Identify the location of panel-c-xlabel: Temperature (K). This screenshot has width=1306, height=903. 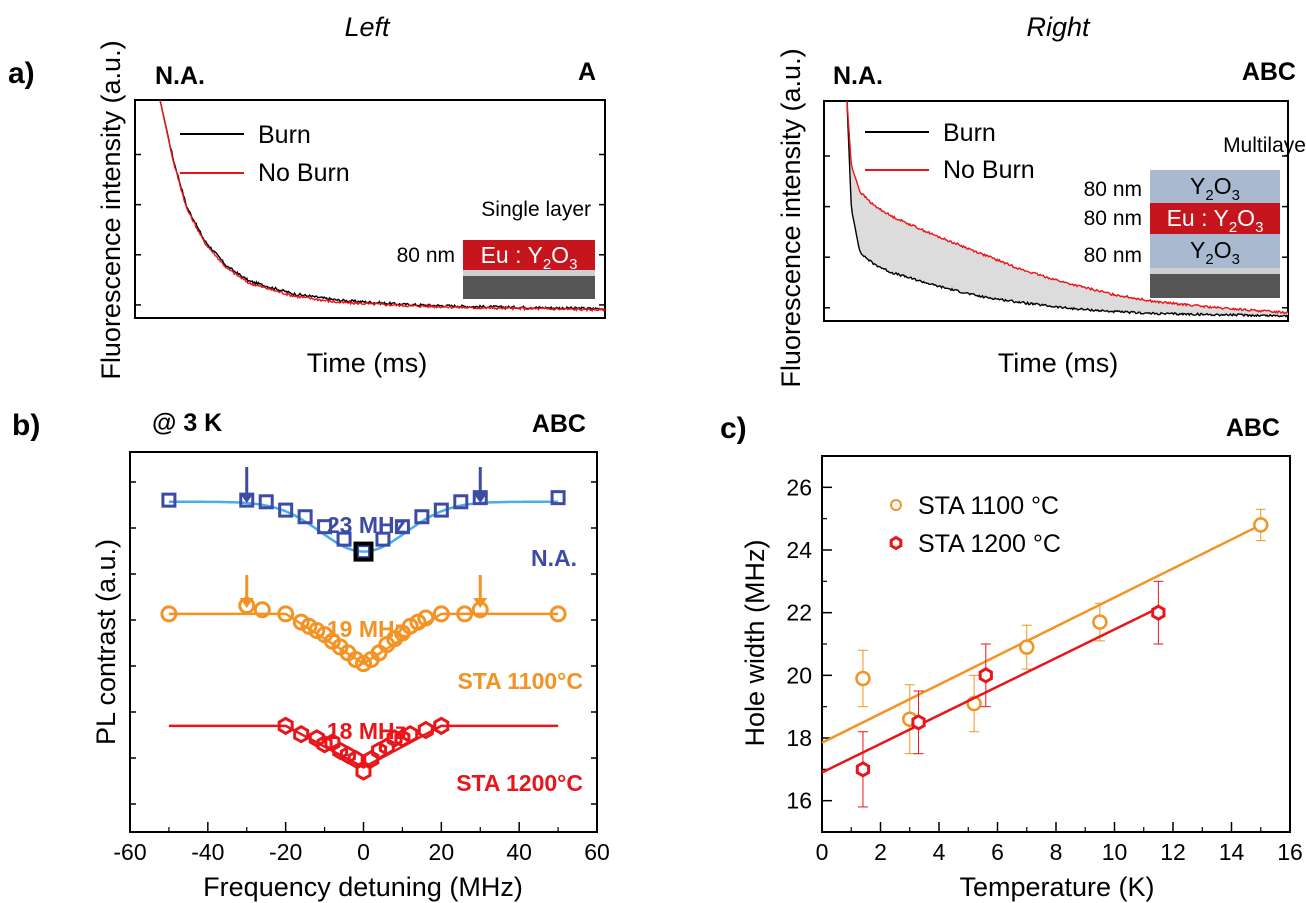
(1056, 887).